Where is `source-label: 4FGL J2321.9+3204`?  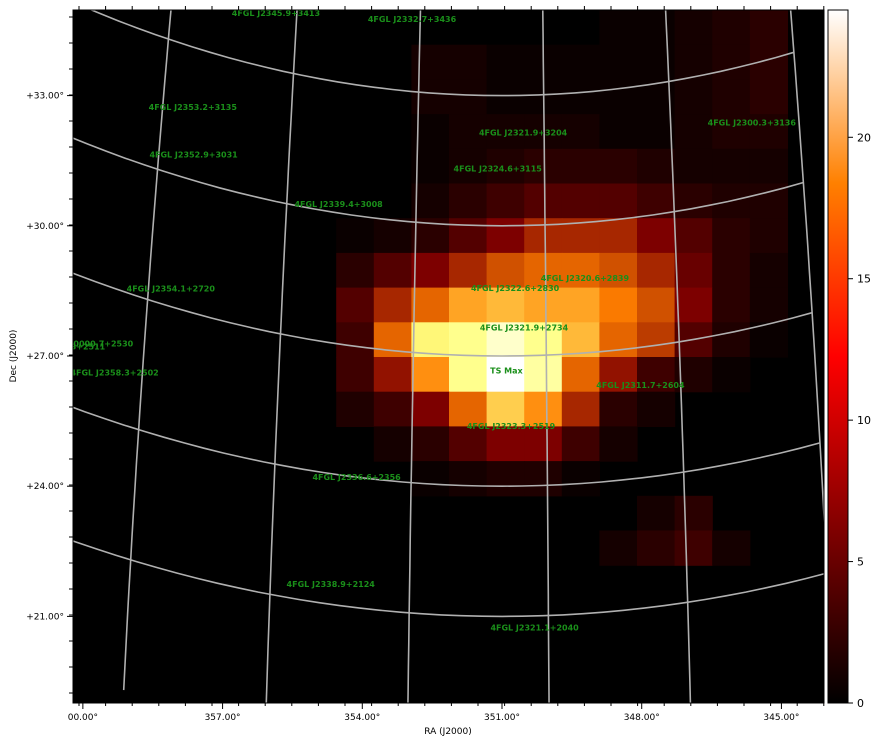
source-label: 4FGL J2321.9+3204 is located at coordinates (523, 133).